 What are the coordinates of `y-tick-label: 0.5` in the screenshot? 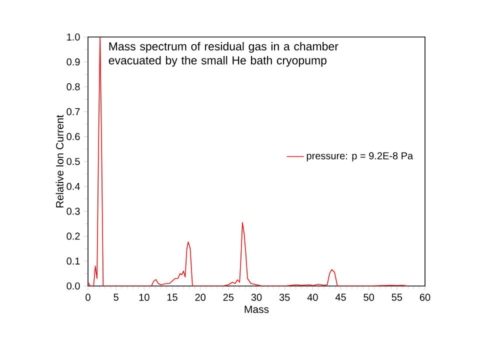 It's located at (73, 162).